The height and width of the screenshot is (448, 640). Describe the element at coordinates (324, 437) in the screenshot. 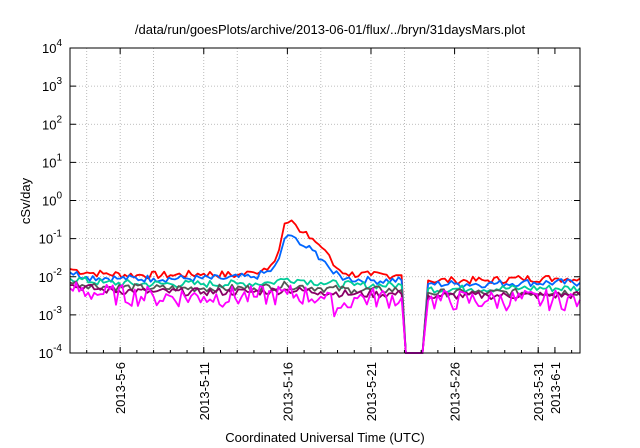

I see `x-axis-label: Coordinated Universal Time (UTC)` at that location.